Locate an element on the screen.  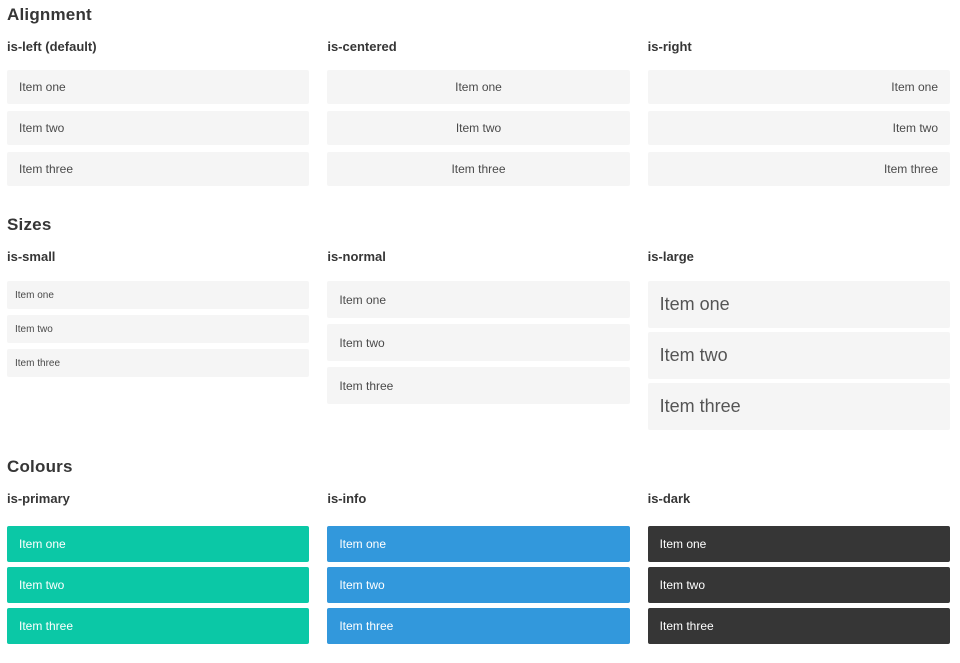
variant-column-dark: is-dark Item one Item two Item three is located at coordinates (798, 563).